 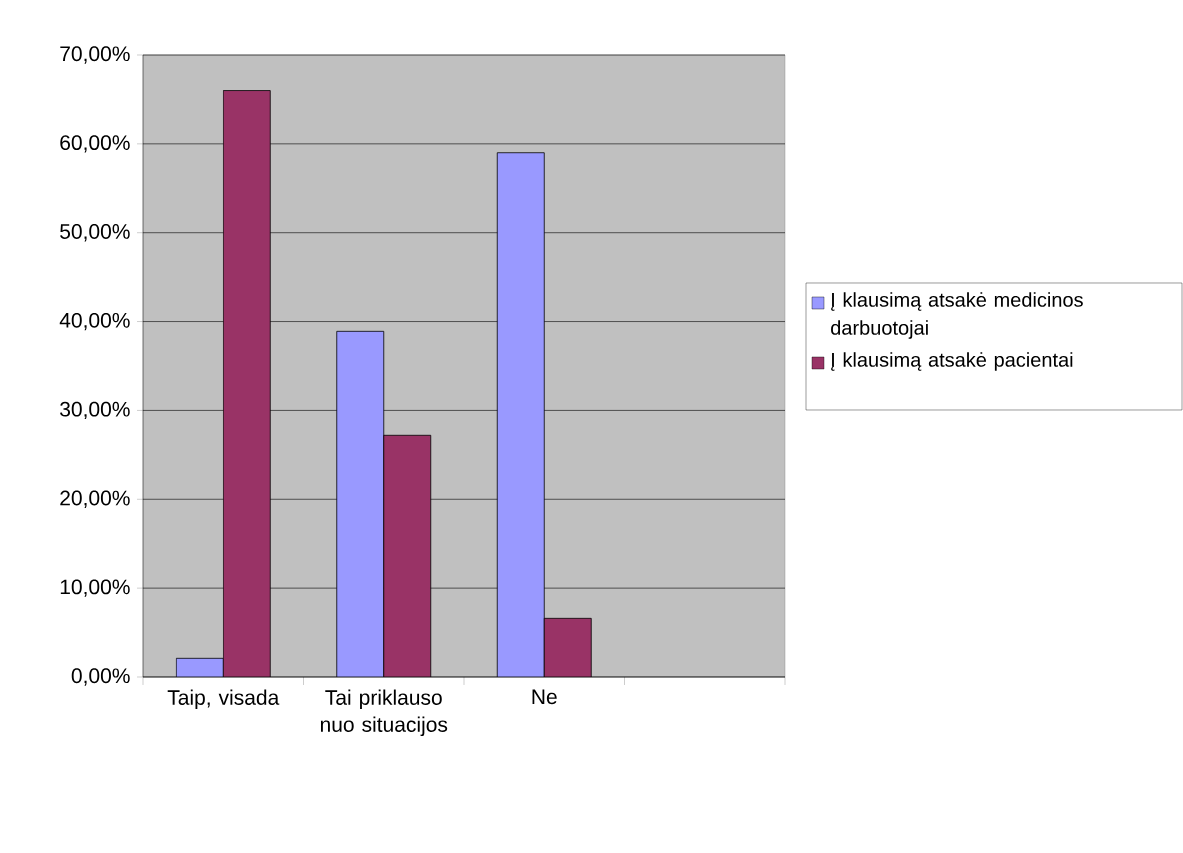 What do you see at coordinates (957, 315) in the screenshot?
I see `legend-label: Į klausimą atsakė medicinos darbuotojai` at bounding box center [957, 315].